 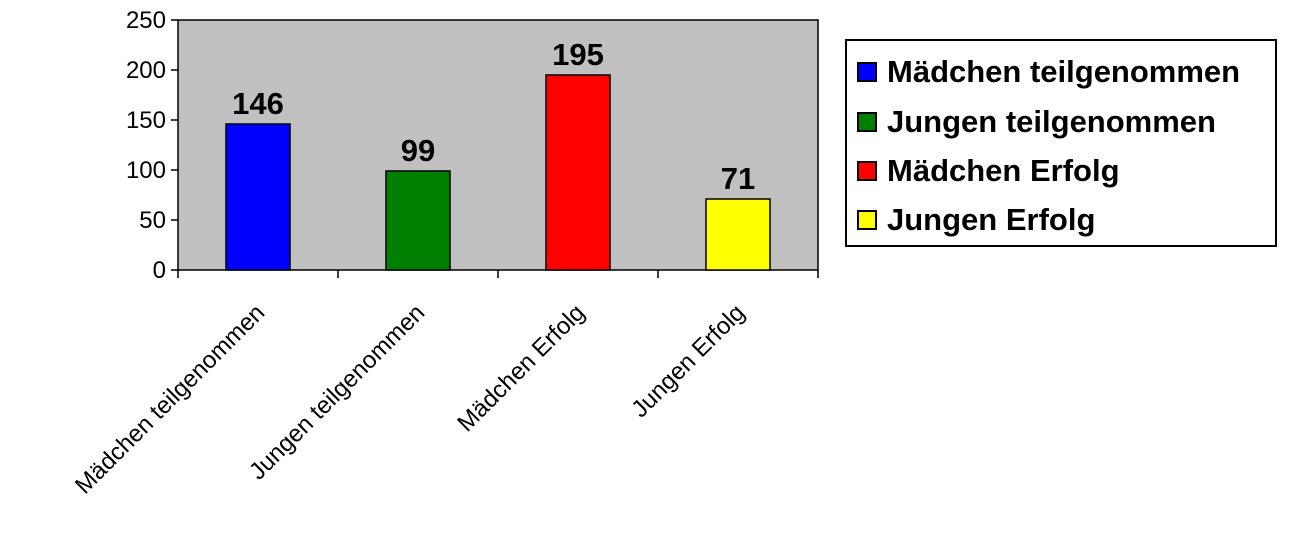 I want to click on data-label: 99, so click(x=418, y=150).